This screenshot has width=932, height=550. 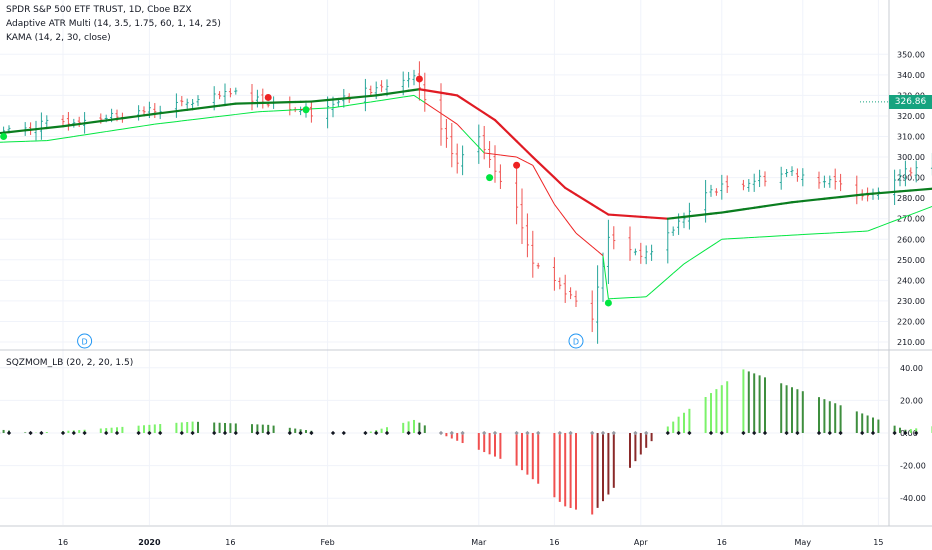 I want to click on price-axis-tick-label: 250.00, so click(x=911, y=260).